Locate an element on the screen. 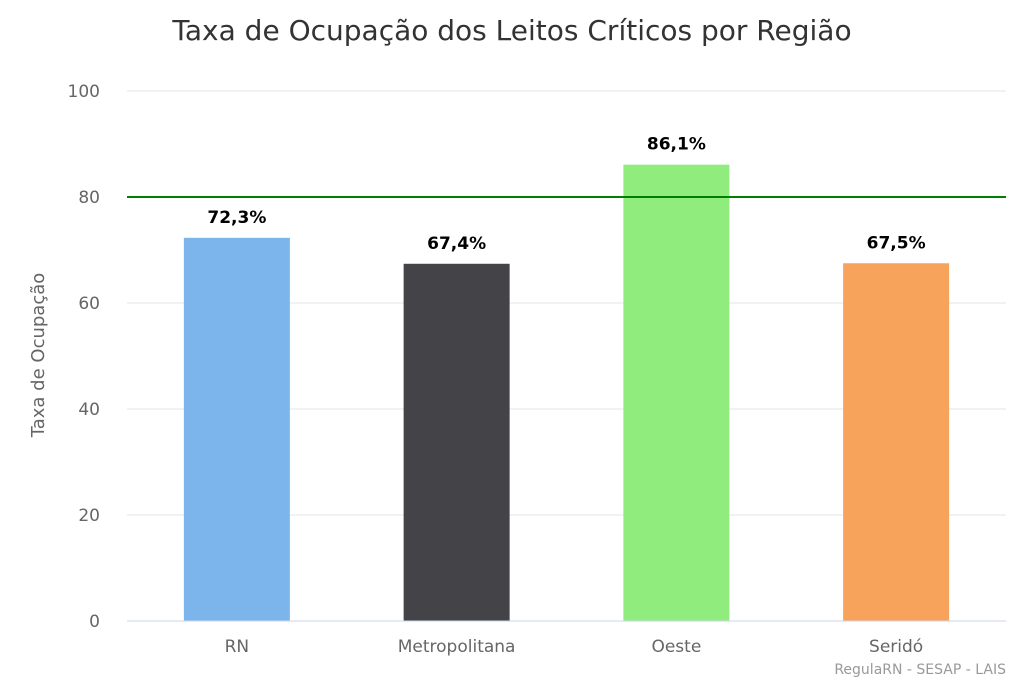  x-tick-label: RN is located at coordinates (237, 647).